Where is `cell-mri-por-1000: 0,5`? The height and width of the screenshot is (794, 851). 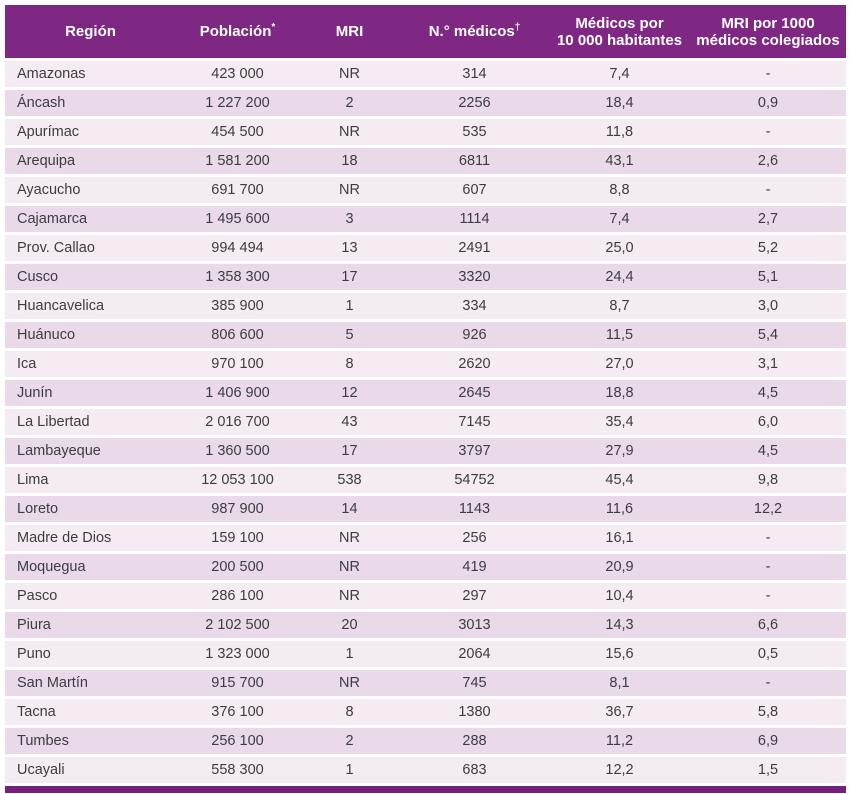 cell-mri-por-1000: 0,5 is located at coordinates (768, 654).